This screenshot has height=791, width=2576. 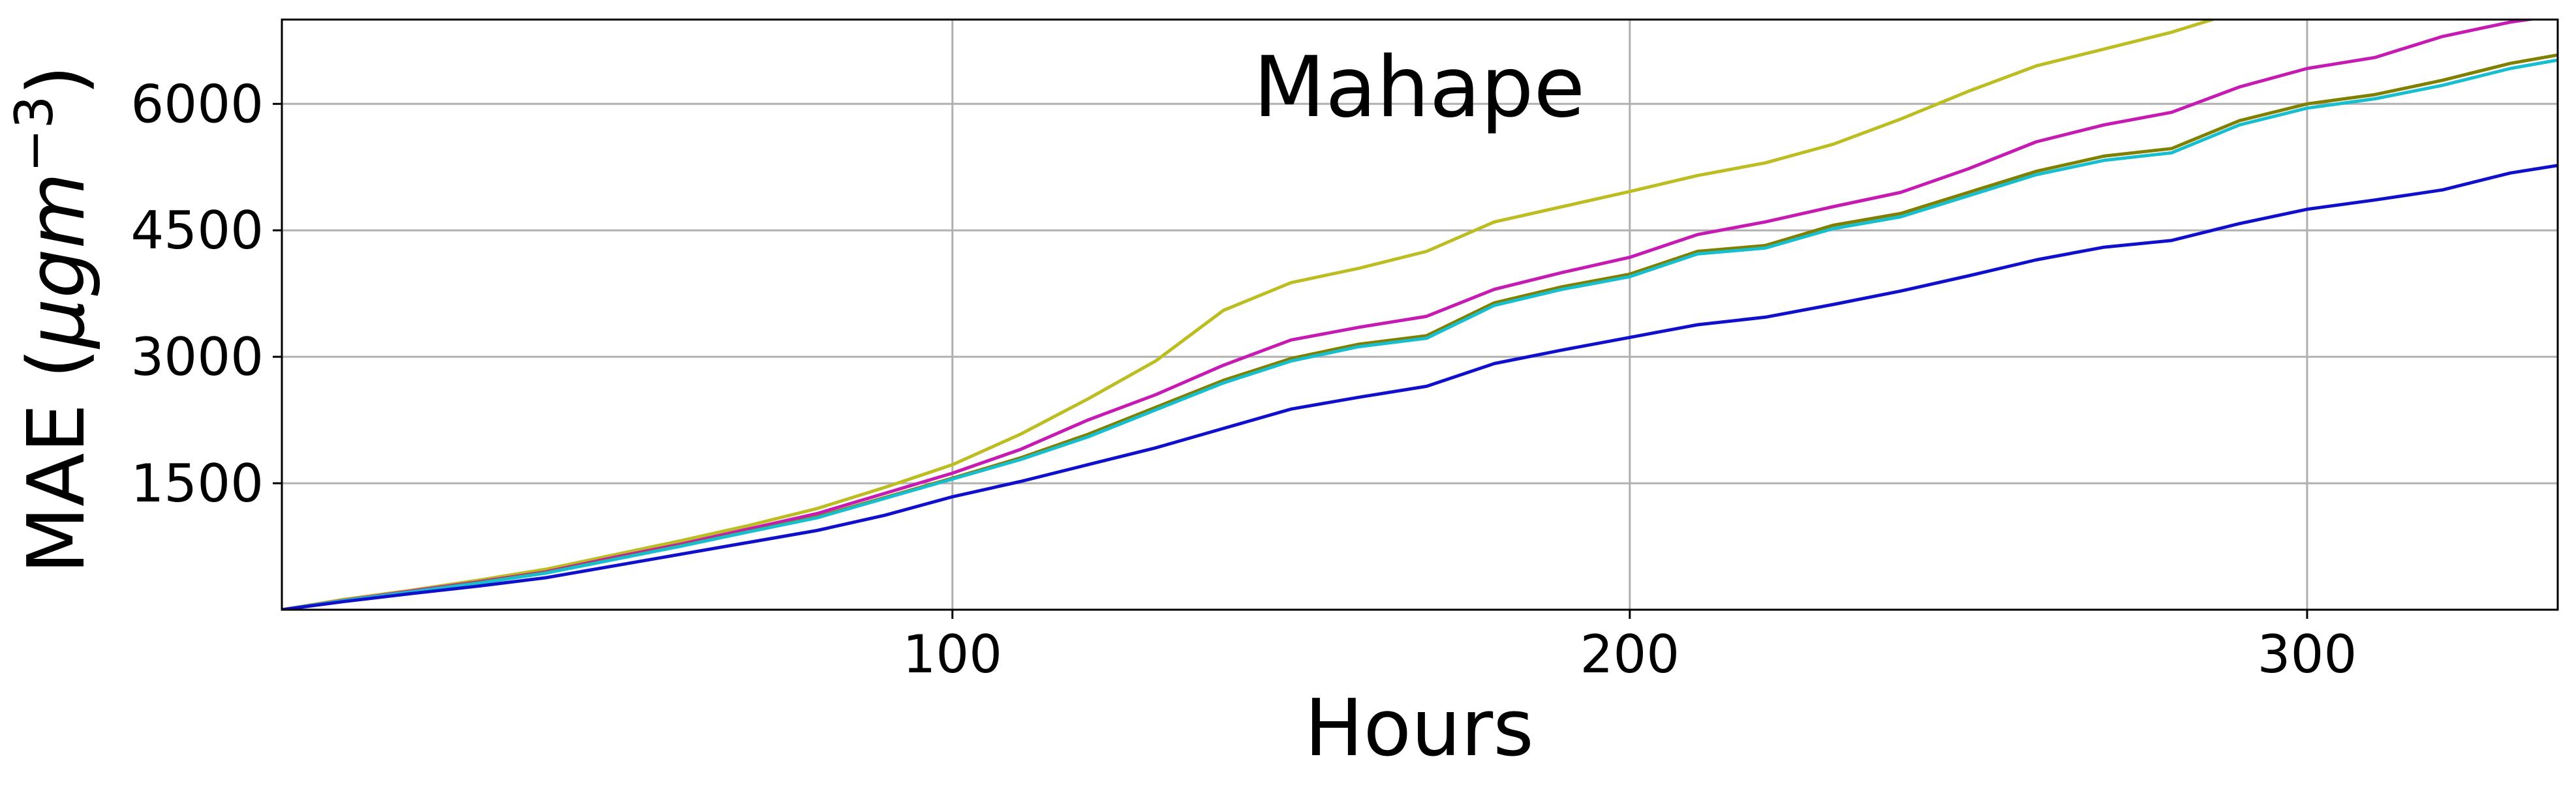 What do you see at coordinates (197, 483) in the screenshot?
I see `y-tick-label: 1500` at bounding box center [197, 483].